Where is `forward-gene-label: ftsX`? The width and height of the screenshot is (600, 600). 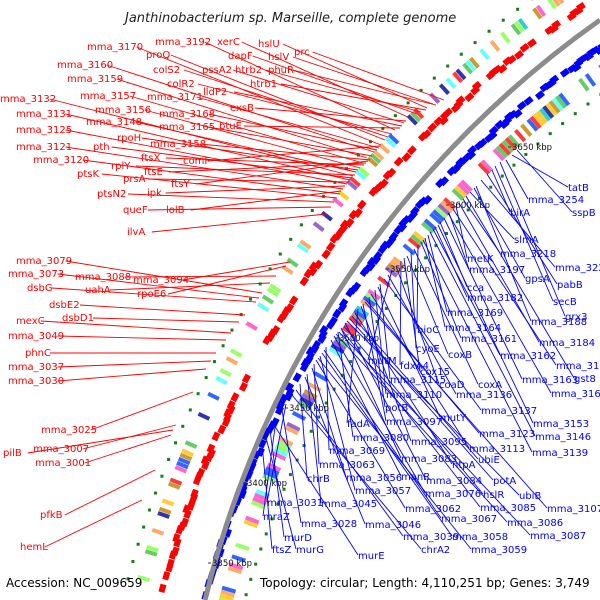
forward-gene-label: ftsX is located at coordinates (150, 158).